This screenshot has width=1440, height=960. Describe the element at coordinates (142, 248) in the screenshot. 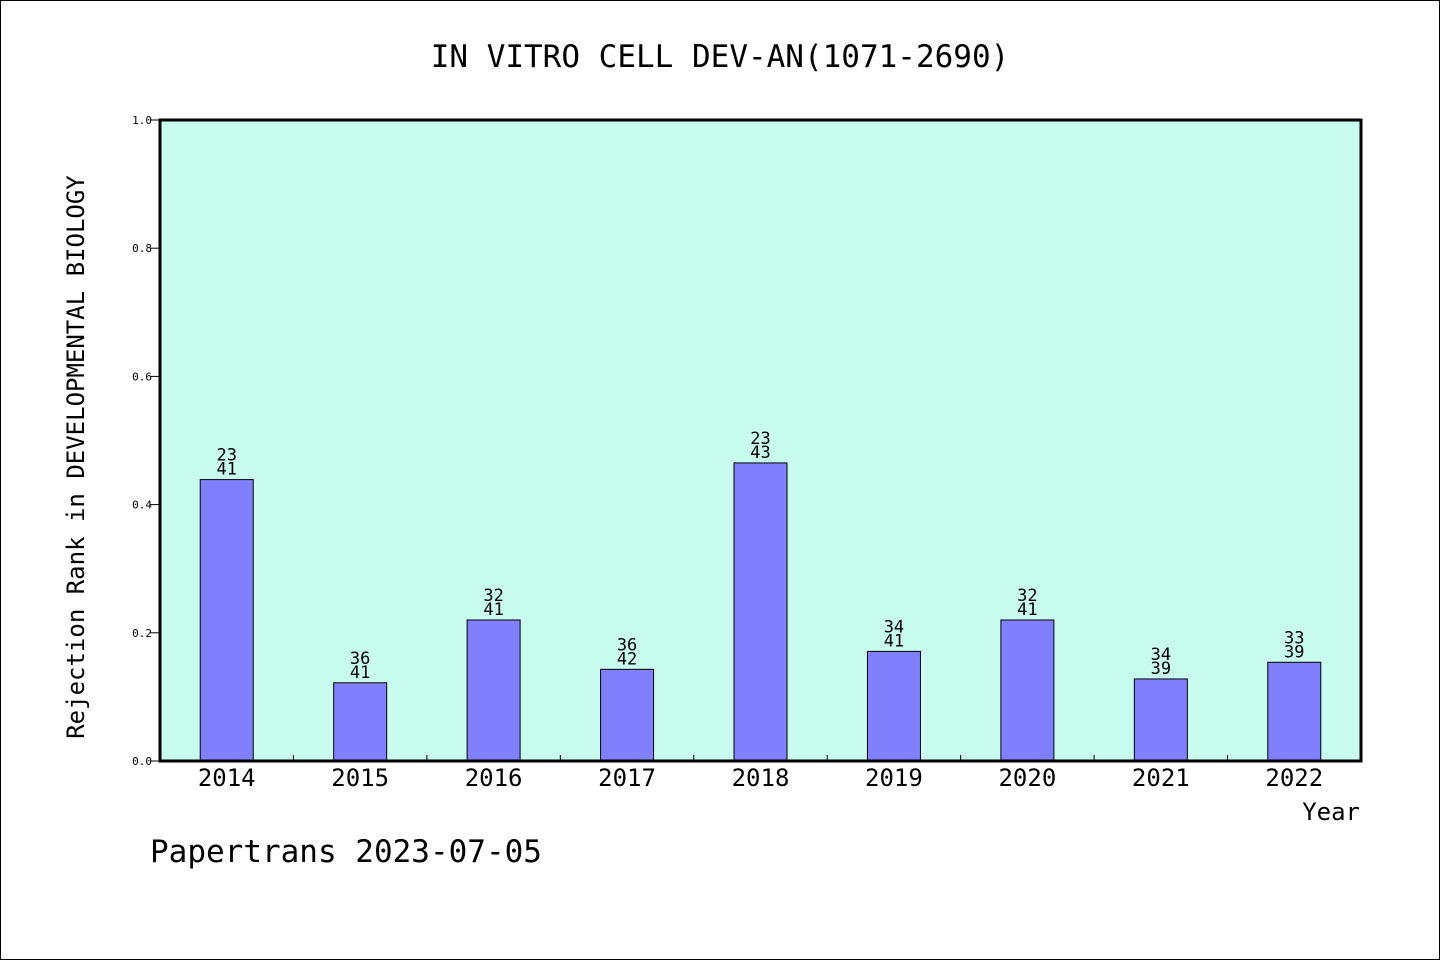

I see `y-tick-label: 0.8` at that location.